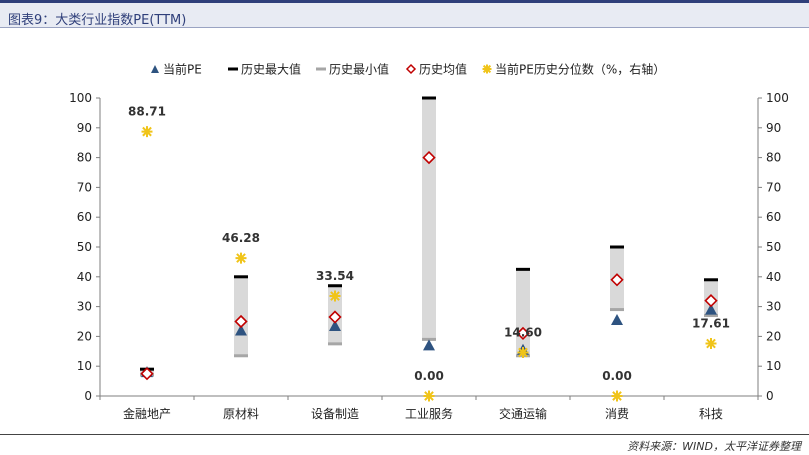 The image size is (809, 455). What do you see at coordinates (84, 307) in the screenshot?
I see `left-tick-label: 30` at bounding box center [84, 307].